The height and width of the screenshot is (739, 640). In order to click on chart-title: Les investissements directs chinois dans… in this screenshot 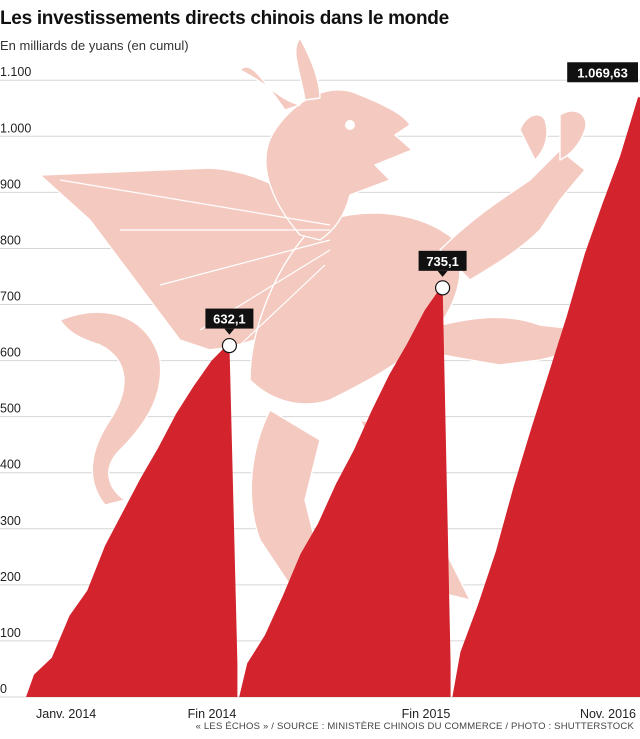, I will do `click(224, 18)`.